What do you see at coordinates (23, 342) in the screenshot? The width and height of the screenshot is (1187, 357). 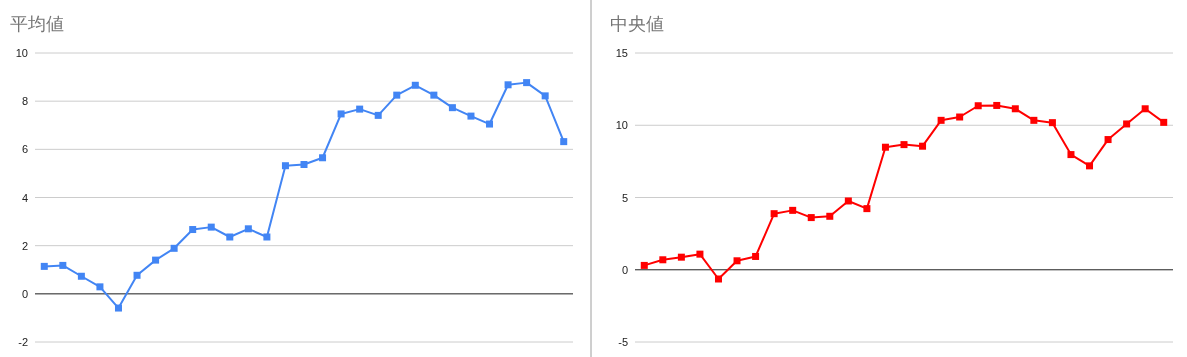 I see `ytick: -2` at bounding box center [23, 342].